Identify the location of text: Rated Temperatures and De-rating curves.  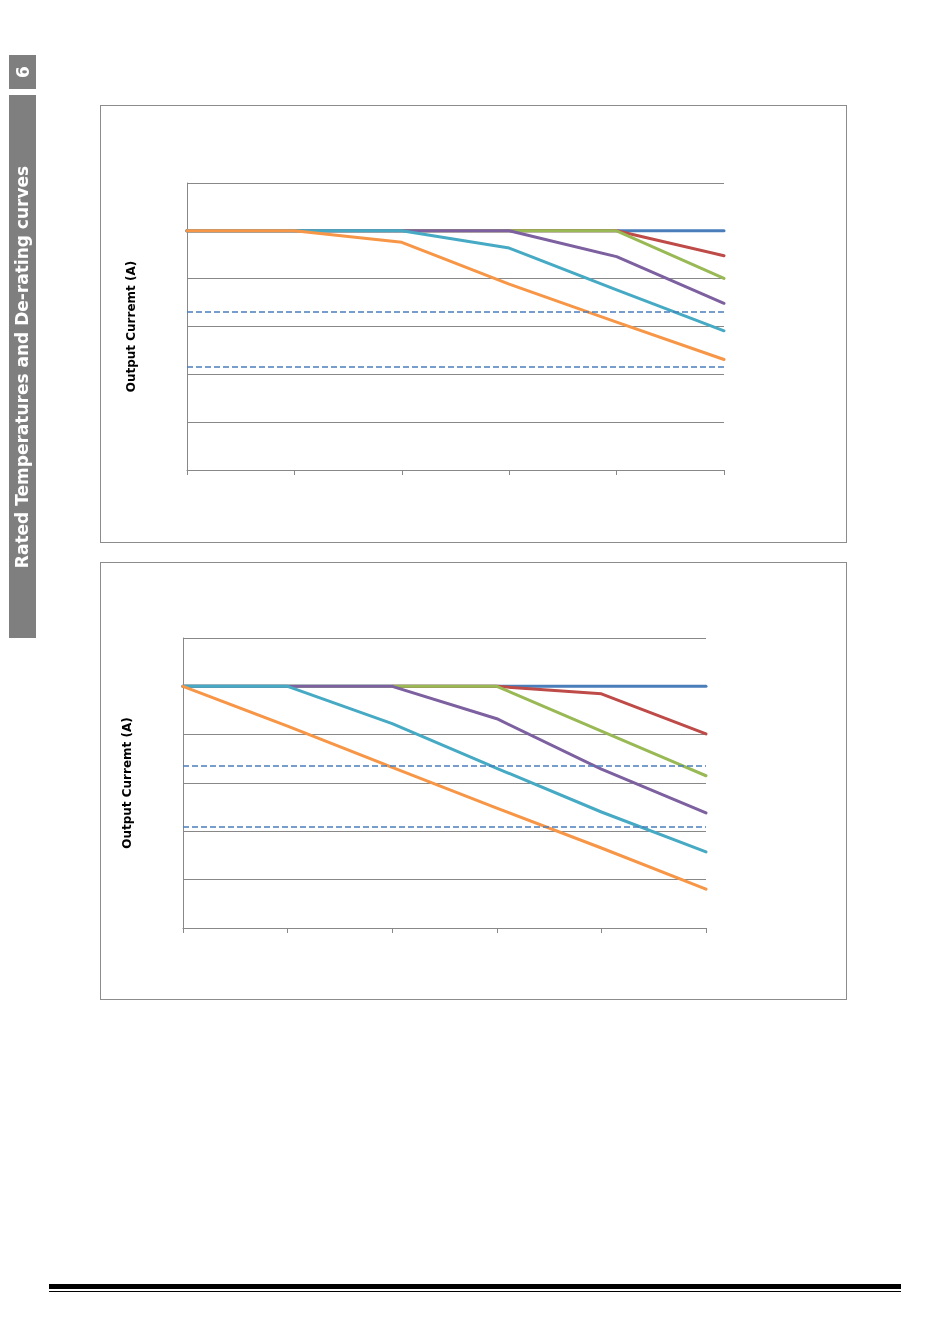
(22, 366).